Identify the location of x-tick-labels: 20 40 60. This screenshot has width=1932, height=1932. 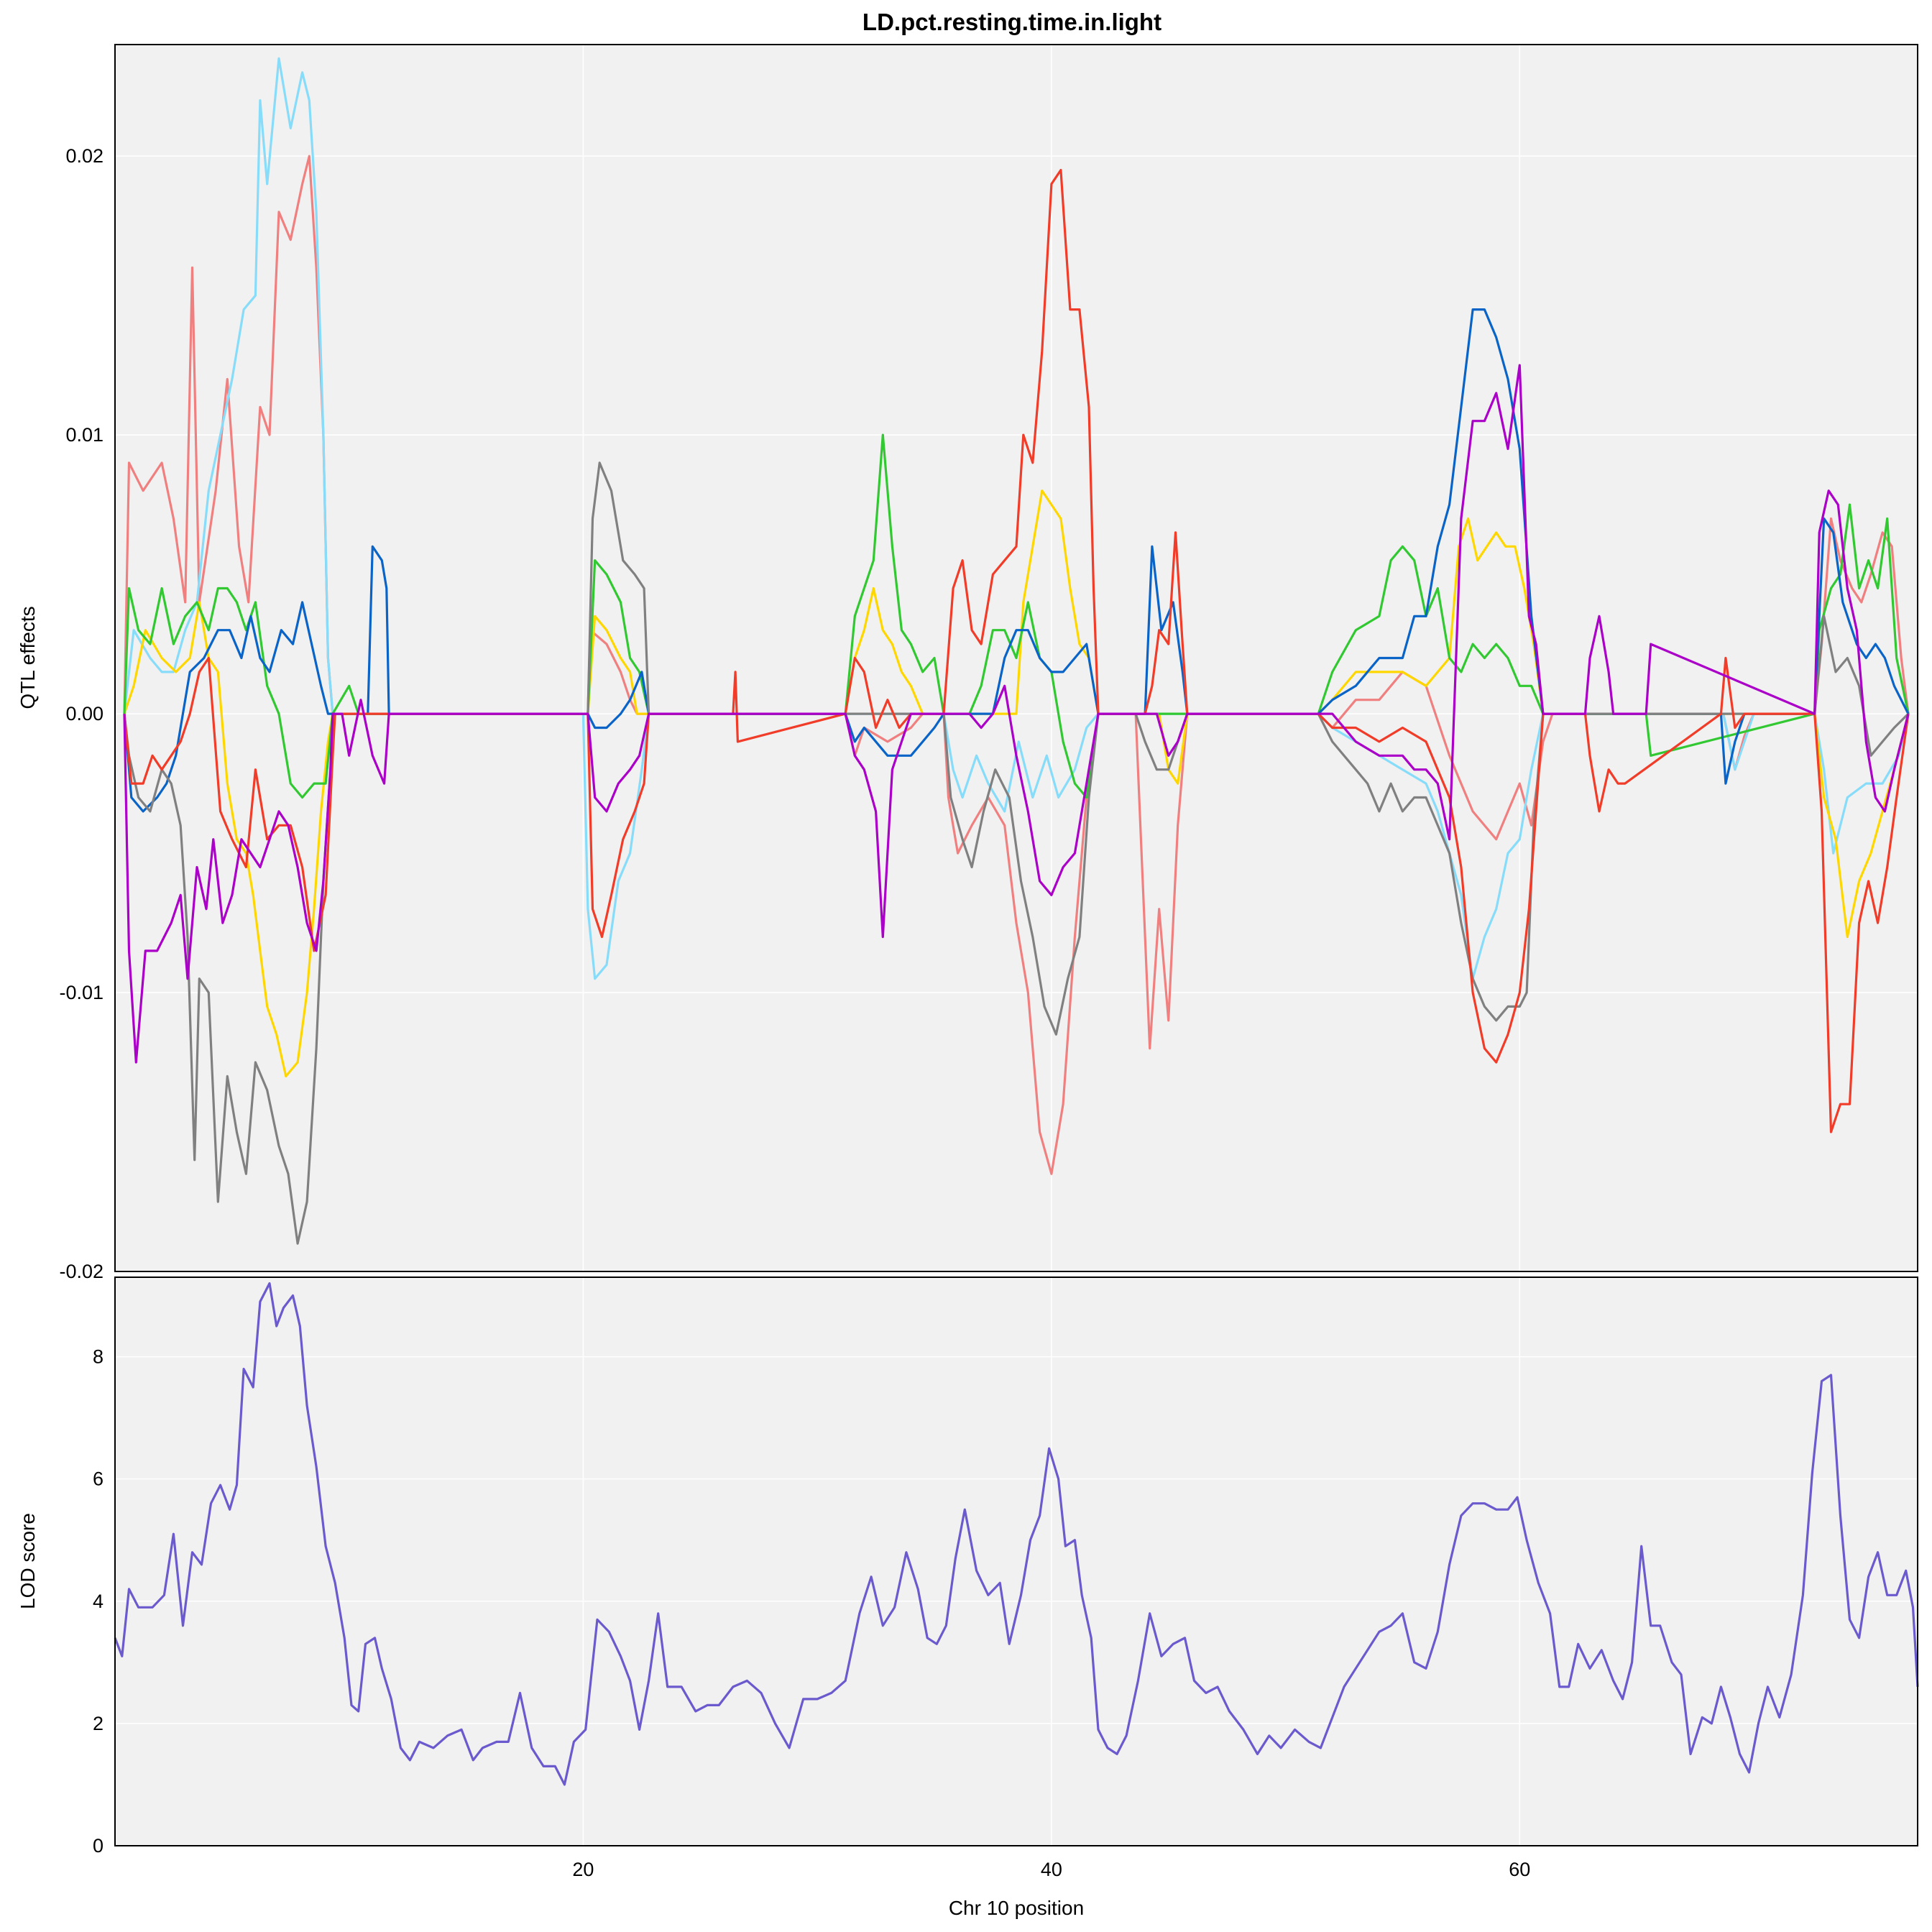
(1051, 1869).